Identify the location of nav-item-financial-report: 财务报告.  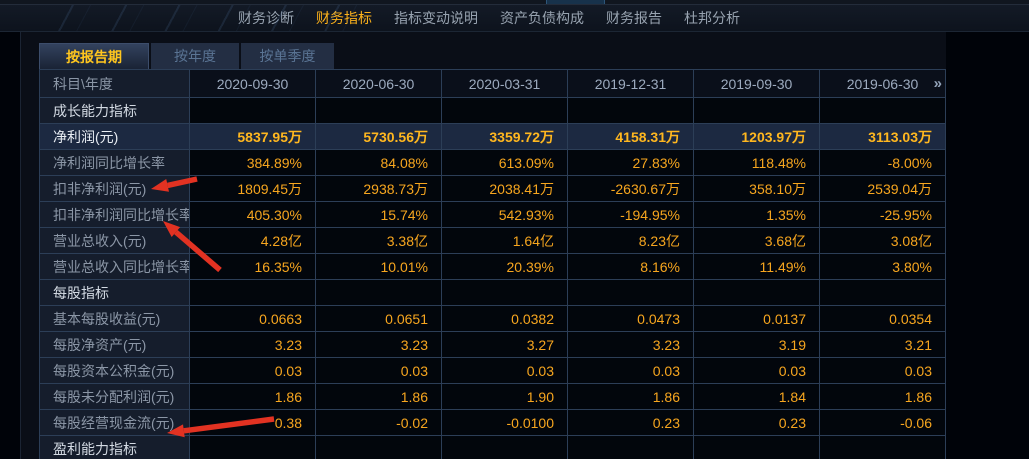
(634, 18).